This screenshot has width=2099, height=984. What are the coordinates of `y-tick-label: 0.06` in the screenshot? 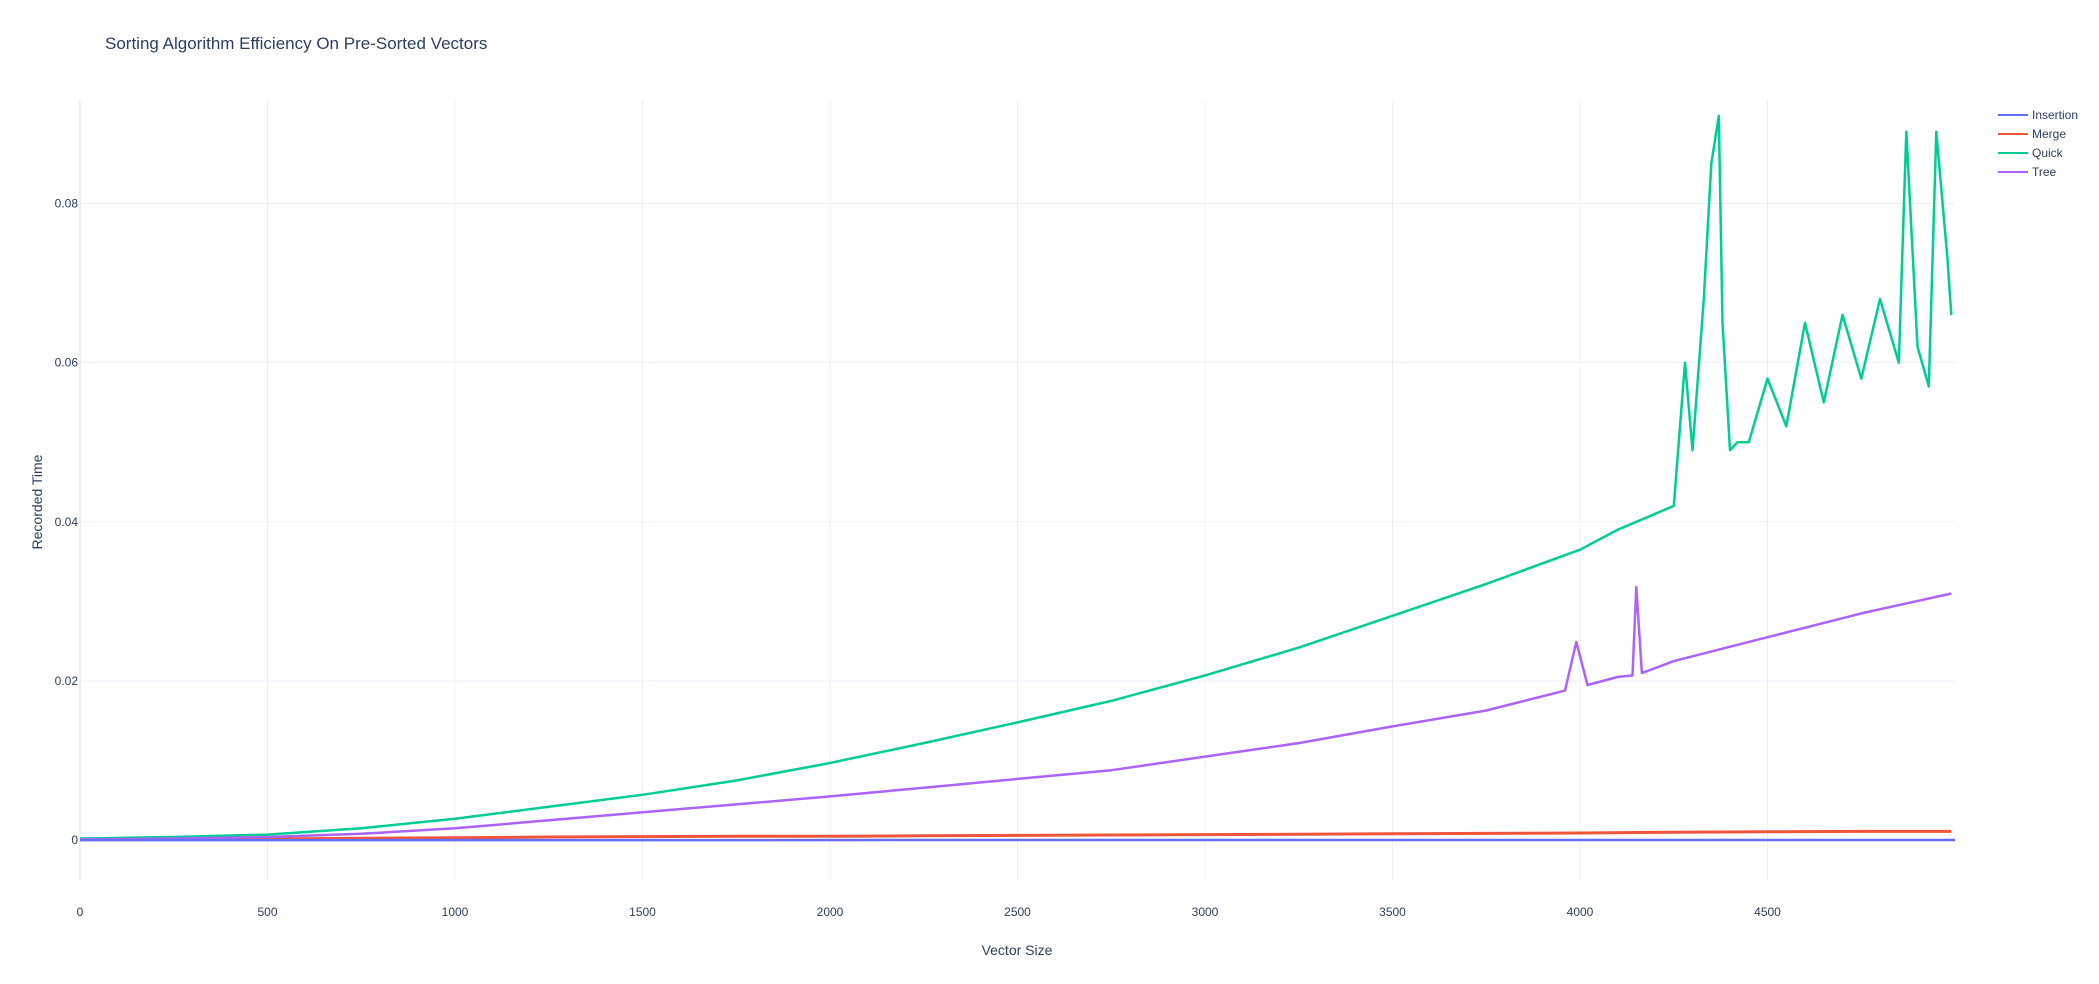 It's located at (67, 363).